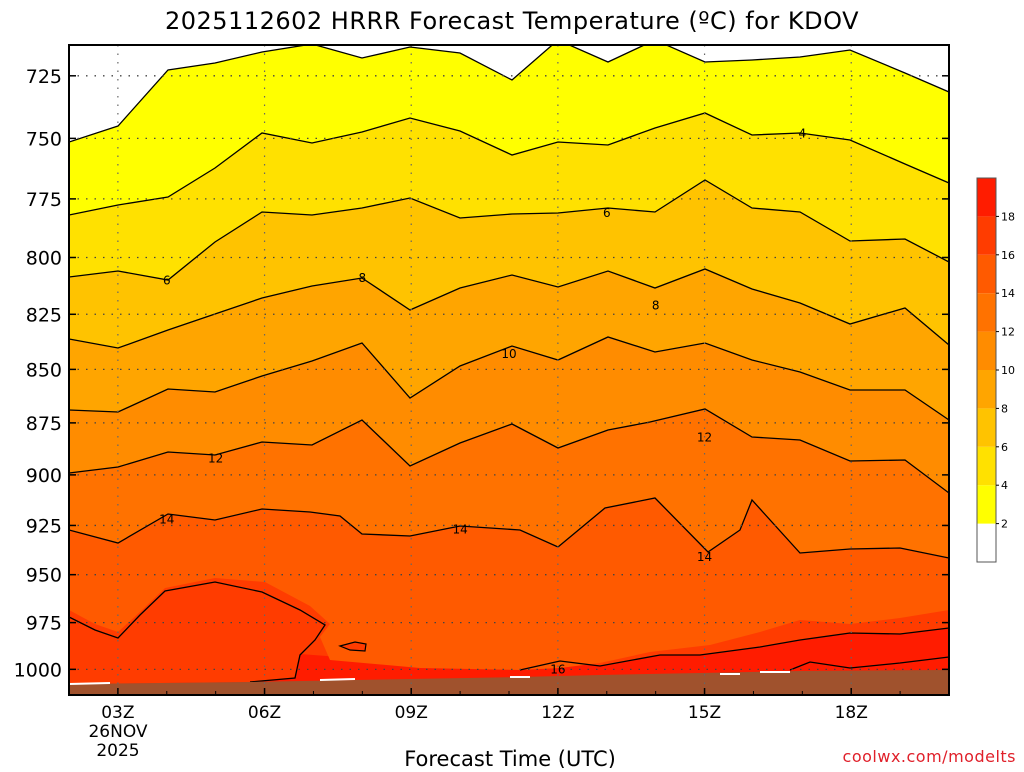  I want to click on y-tick-label: 850, so click(44, 370).